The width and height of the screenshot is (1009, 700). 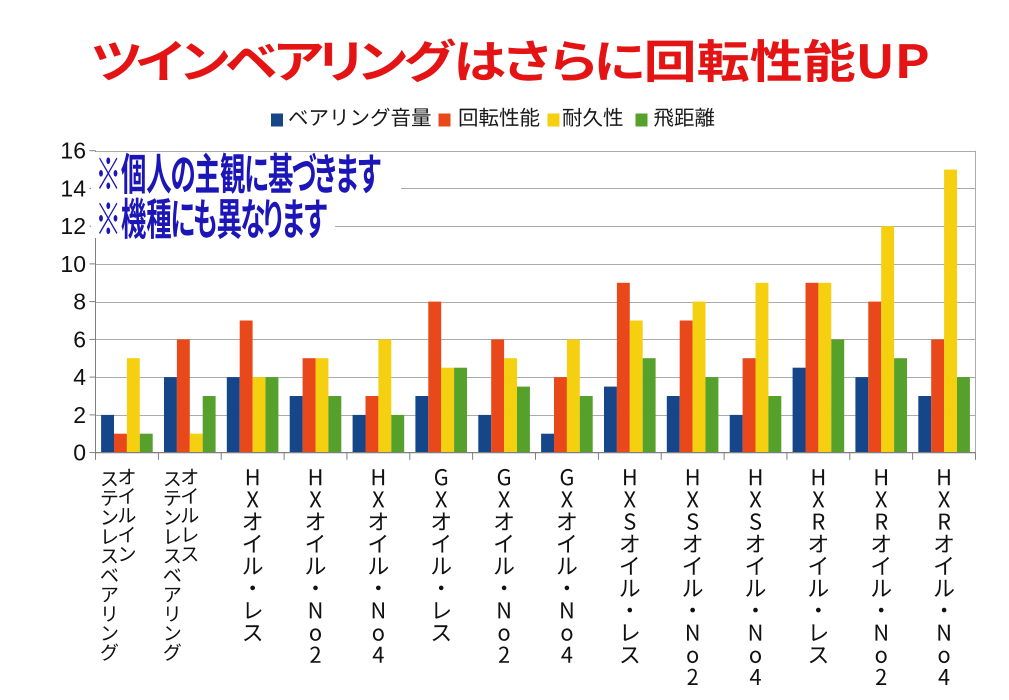 What do you see at coordinates (73, 188) in the screenshot?
I see `svg-text: 14` at bounding box center [73, 188].